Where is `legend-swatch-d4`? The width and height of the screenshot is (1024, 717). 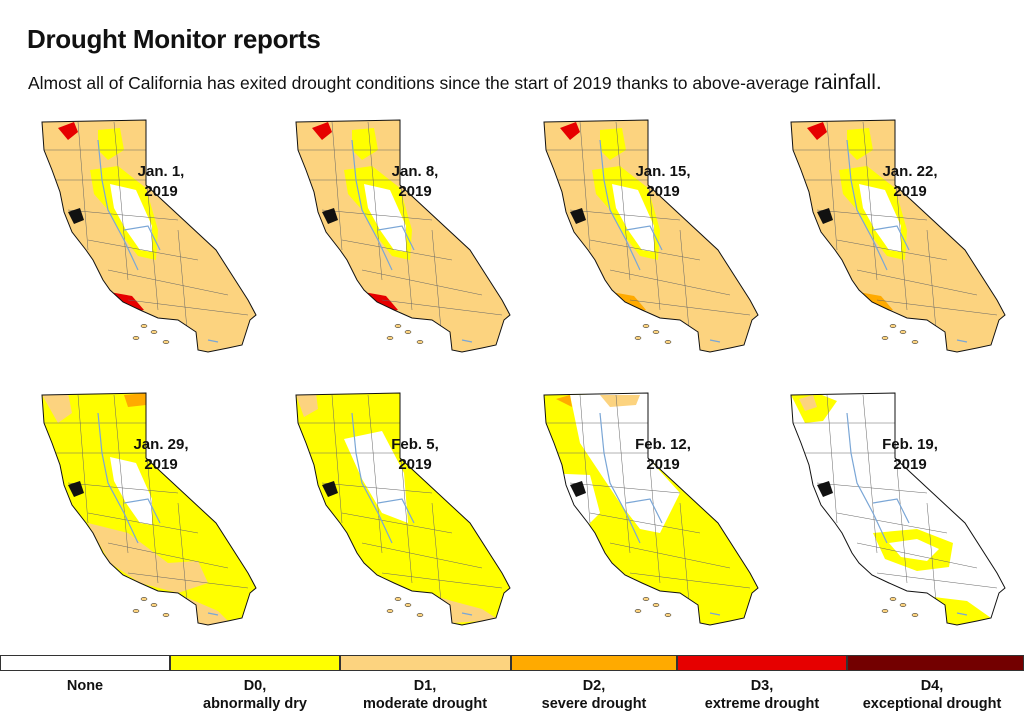 legend-swatch-d4 is located at coordinates (935, 663).